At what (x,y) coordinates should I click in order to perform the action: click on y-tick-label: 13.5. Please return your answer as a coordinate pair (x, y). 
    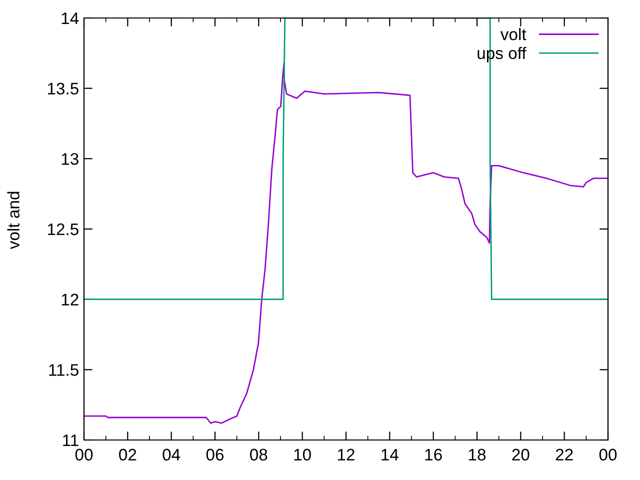
    Looking at the image, I should click on (63, 88).